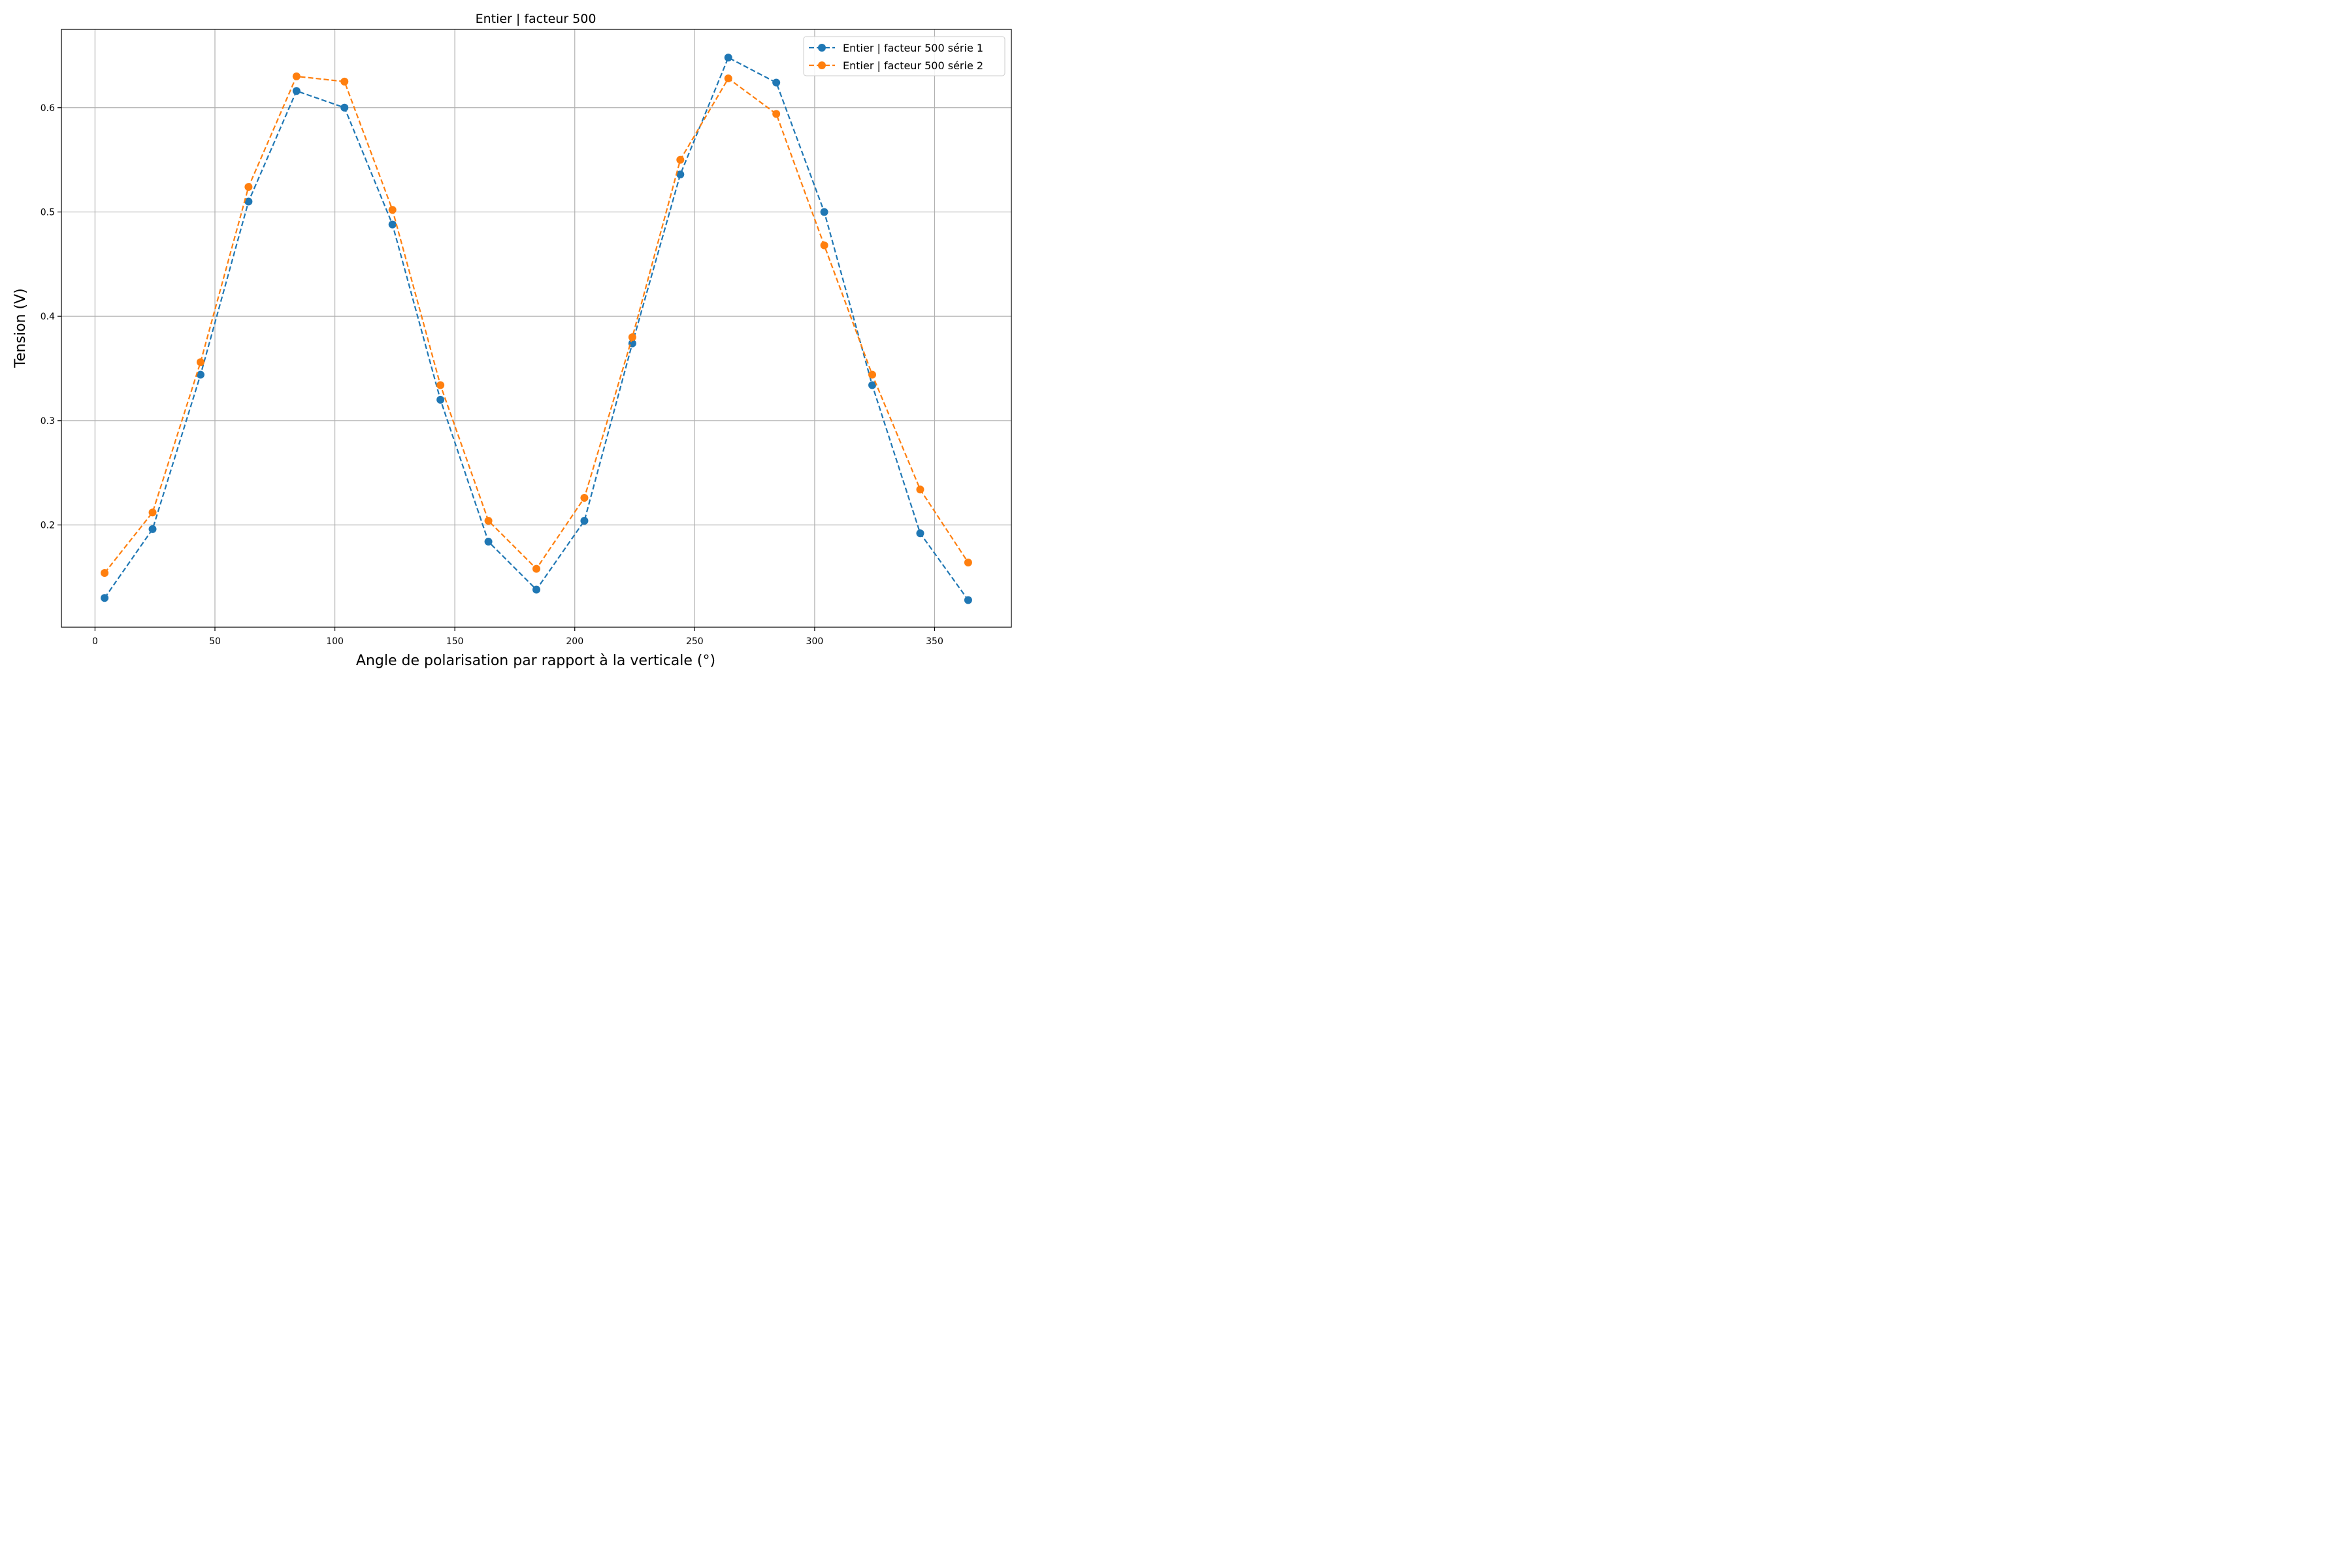 The width and height of the screenshot is (2352, 1568). What do you see at coordinates (913, 48) in the screenshot?
I see `legend-label: Entier | facteur 500 série 1` at bounding box center [913, 48].